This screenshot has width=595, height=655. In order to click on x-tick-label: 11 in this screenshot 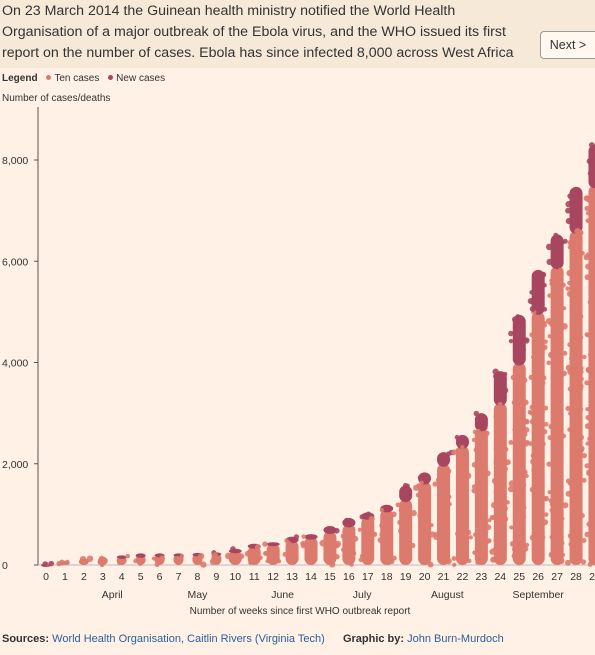, I will do `click(254, 577)`.